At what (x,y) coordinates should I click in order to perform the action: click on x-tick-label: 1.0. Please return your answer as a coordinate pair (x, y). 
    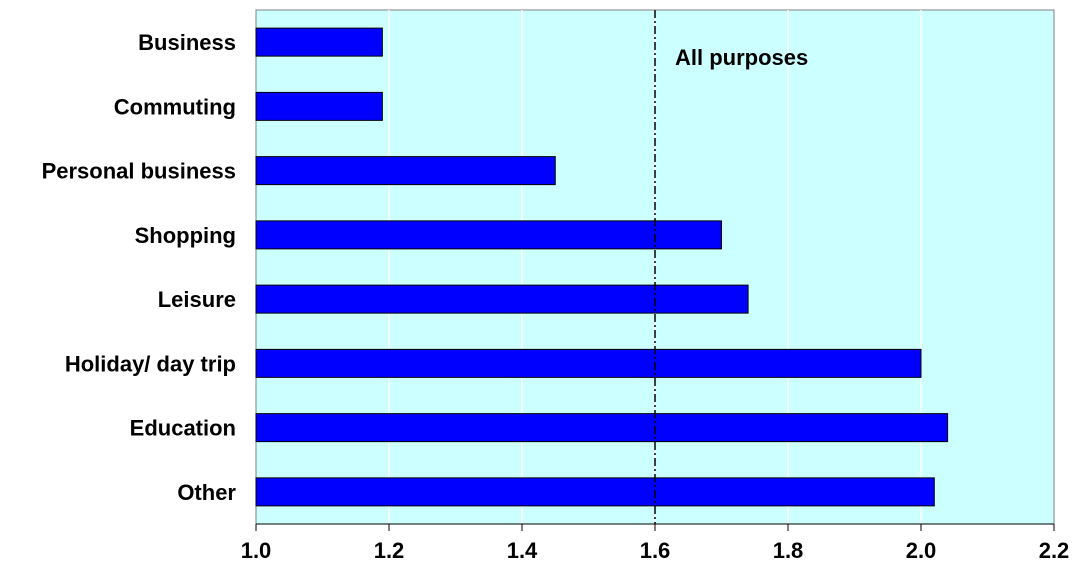
    Looking at the image, I should click on (256, 550).